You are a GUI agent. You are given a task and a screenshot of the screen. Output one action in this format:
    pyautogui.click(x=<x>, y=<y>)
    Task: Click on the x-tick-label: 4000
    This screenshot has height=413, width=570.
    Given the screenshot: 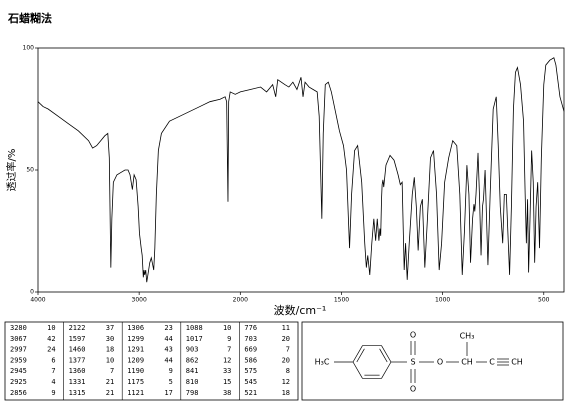 What is the action you would take?
    pyautogui.click(x=37, y=300)
    